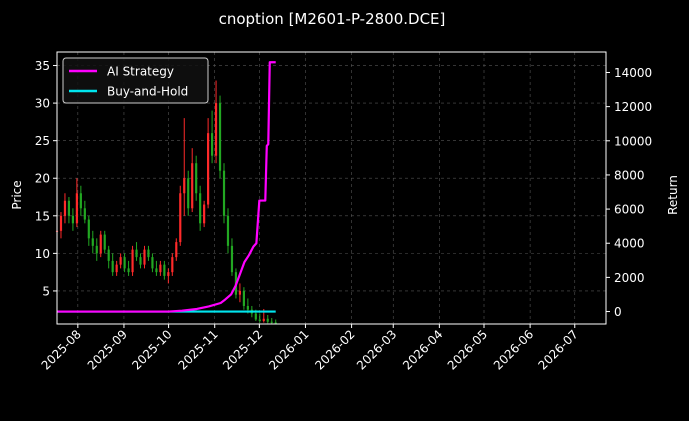  What do you see at coordinates (17, 194) in the screenshot?
I see `y-axis-left-label: Price` at bounding box center [17, 194].